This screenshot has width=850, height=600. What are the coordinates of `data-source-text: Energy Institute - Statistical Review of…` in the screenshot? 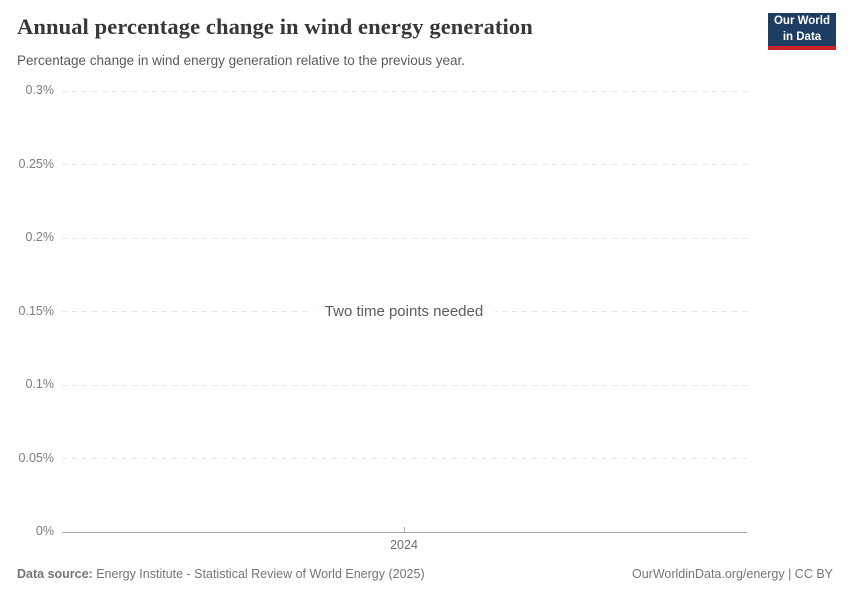 It's located at (260, 574).